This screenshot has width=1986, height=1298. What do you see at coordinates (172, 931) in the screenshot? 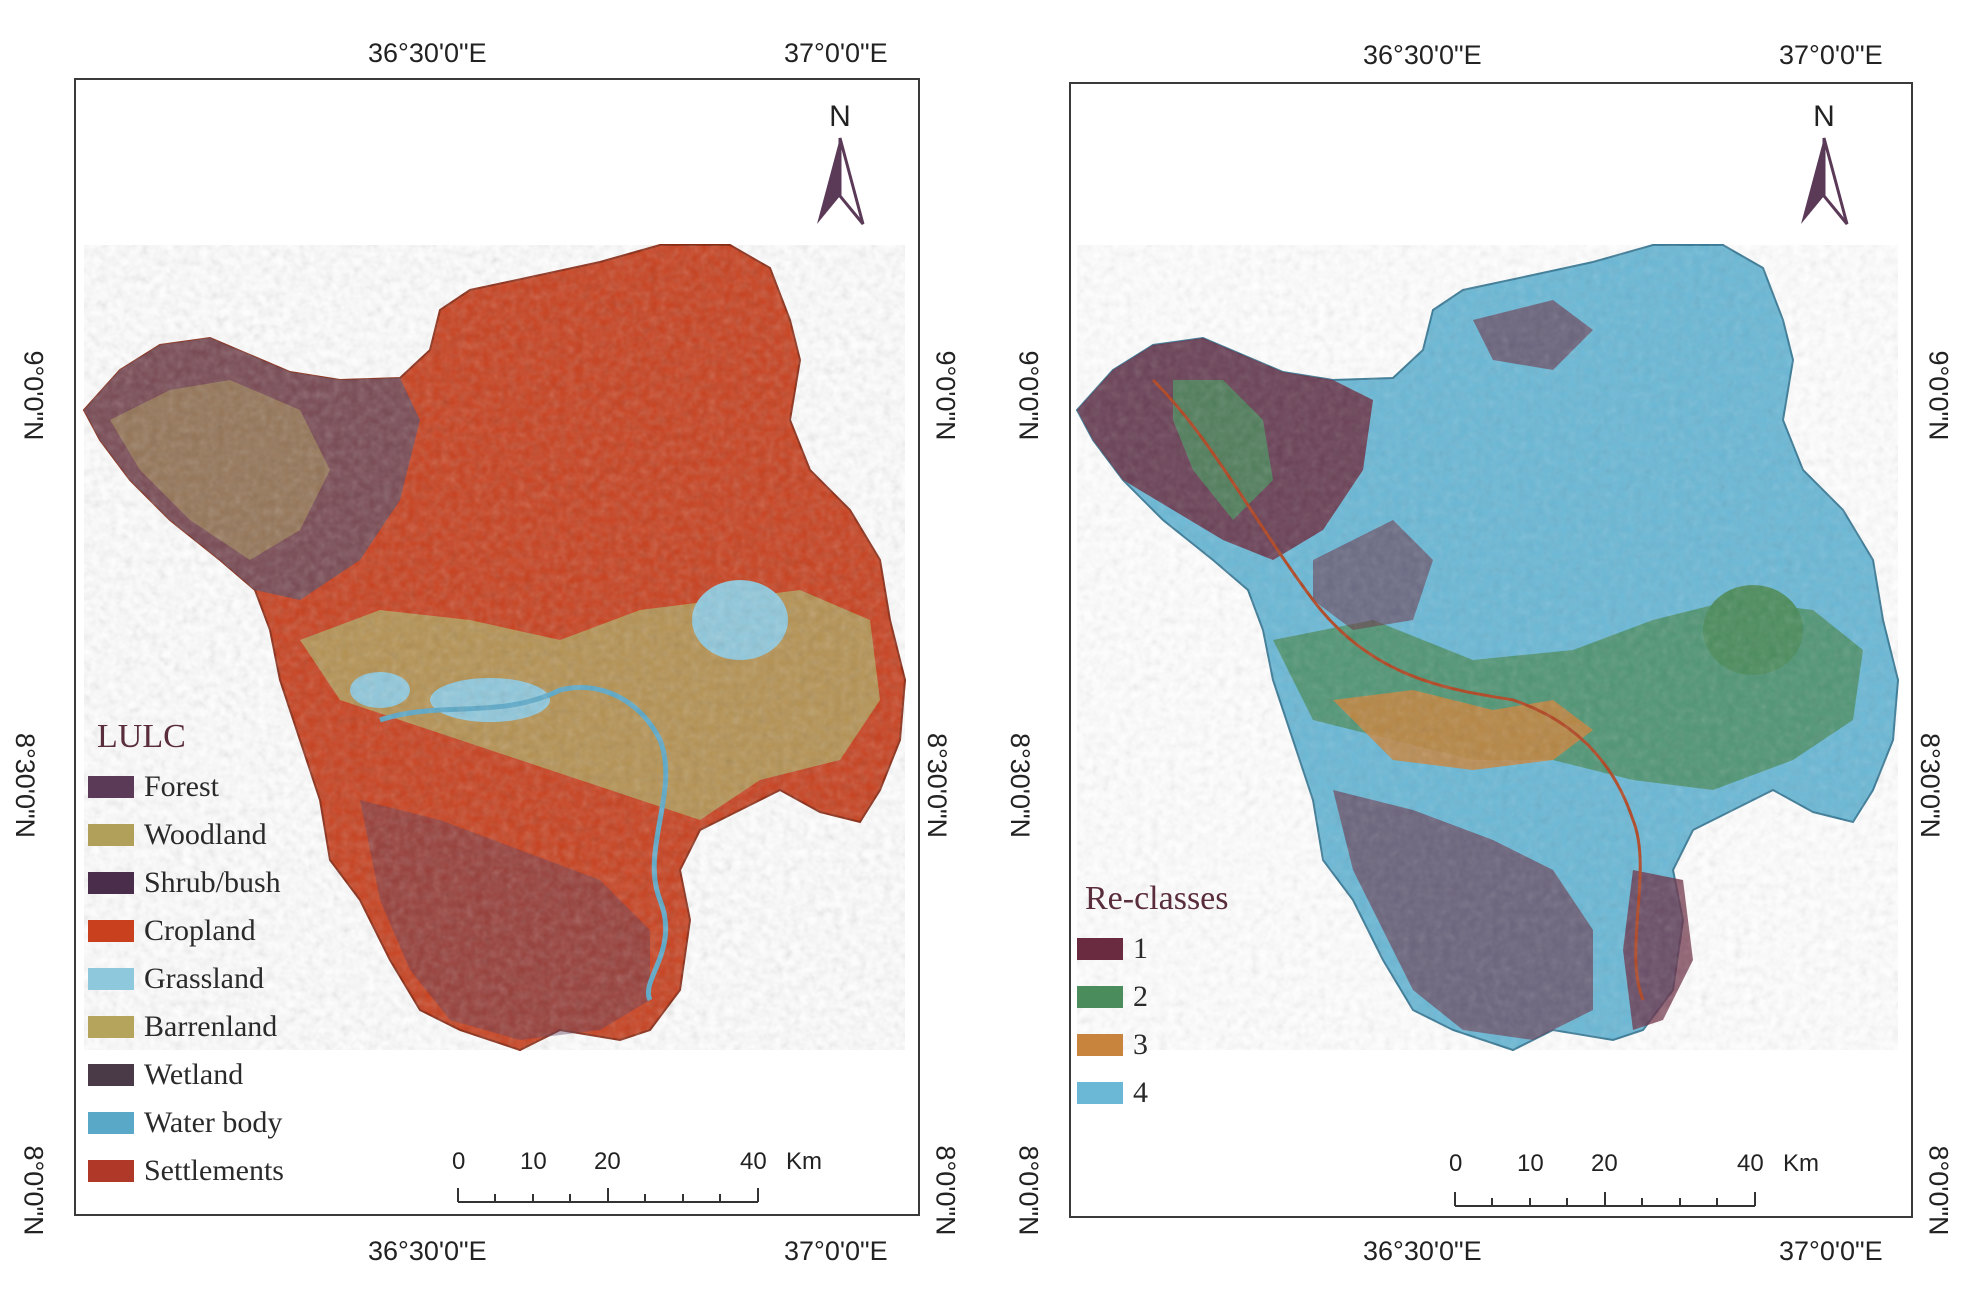
I see `legend-item-cropland: Cropland` at bounding box center [172, 931].